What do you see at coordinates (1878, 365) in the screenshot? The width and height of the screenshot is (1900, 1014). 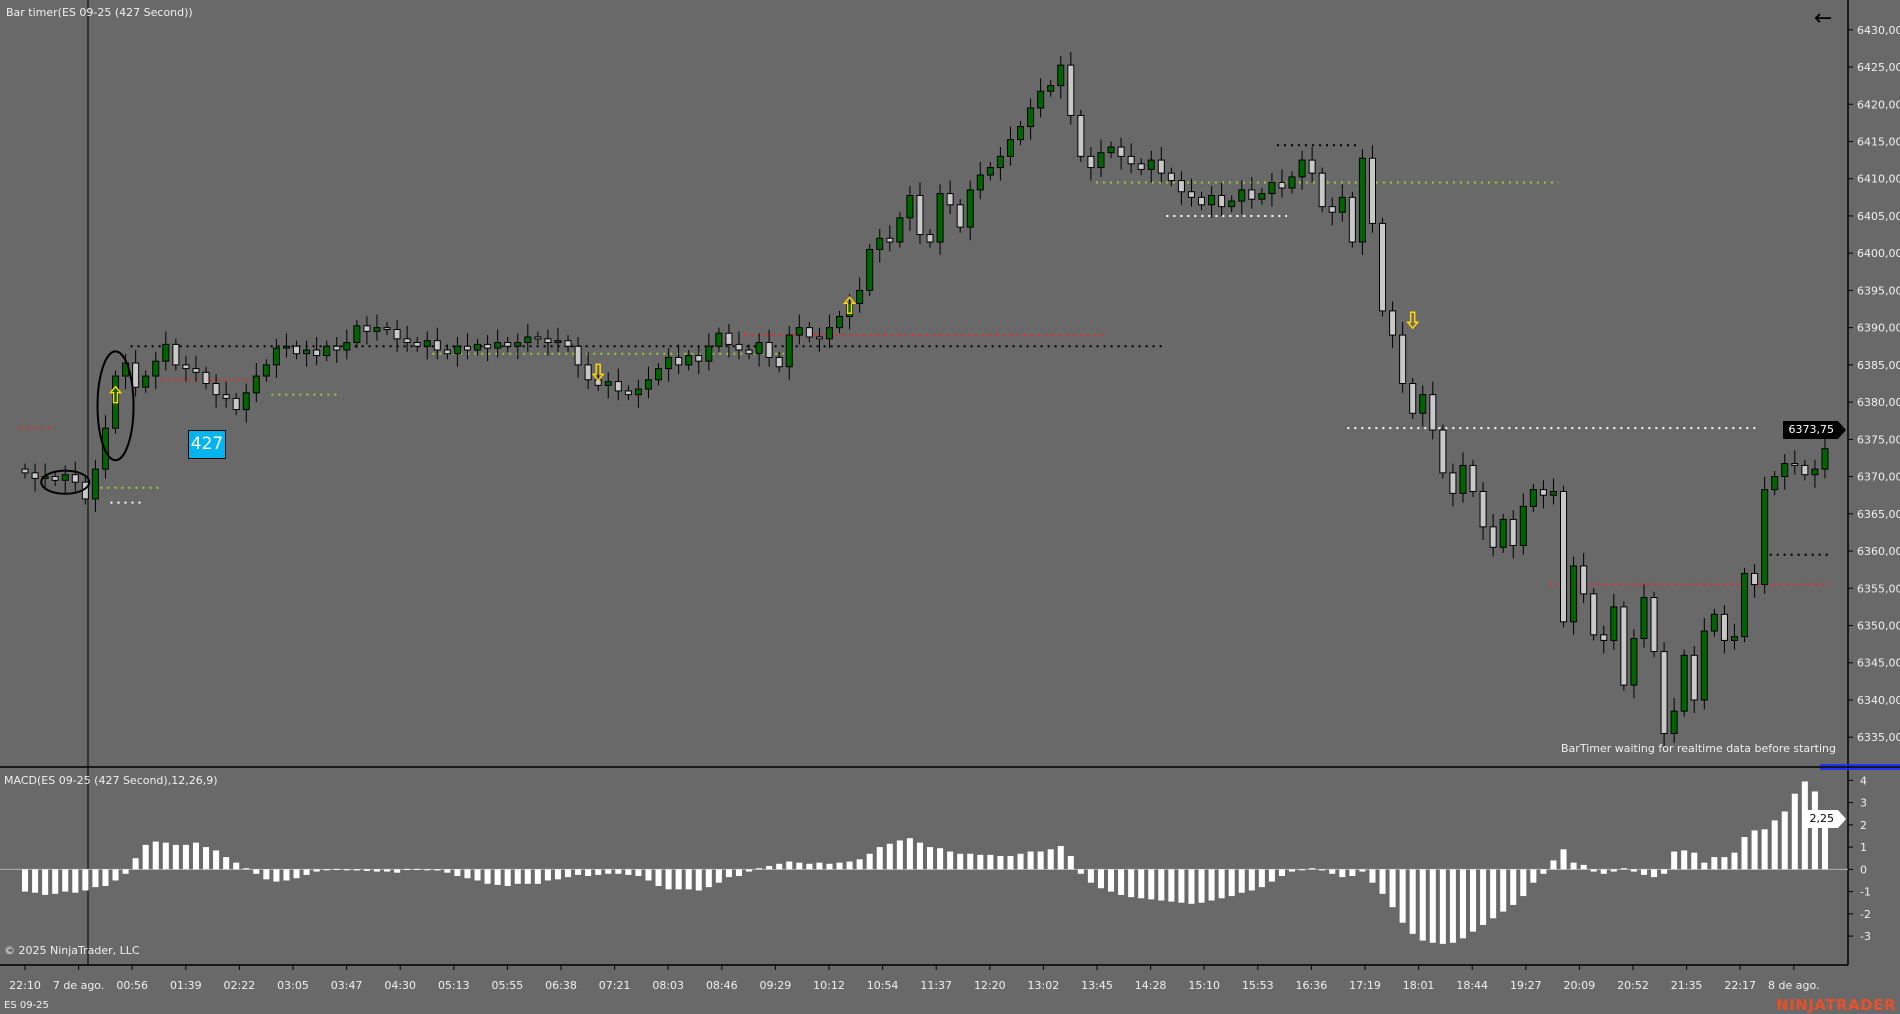 I see `price-tick-label: 6385,00` at bounding box center [1878, 365].